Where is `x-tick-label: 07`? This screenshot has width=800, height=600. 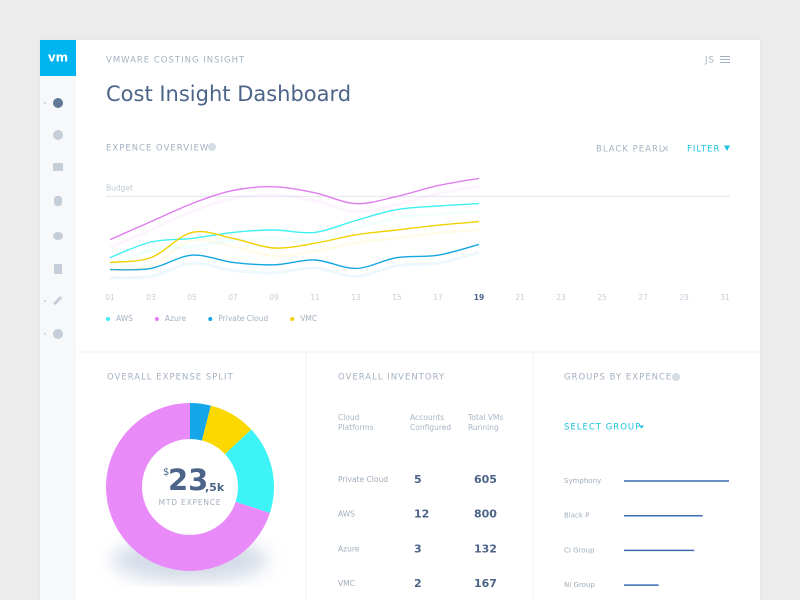
x-tick-label: 07 is located at coordinates (233, 297).